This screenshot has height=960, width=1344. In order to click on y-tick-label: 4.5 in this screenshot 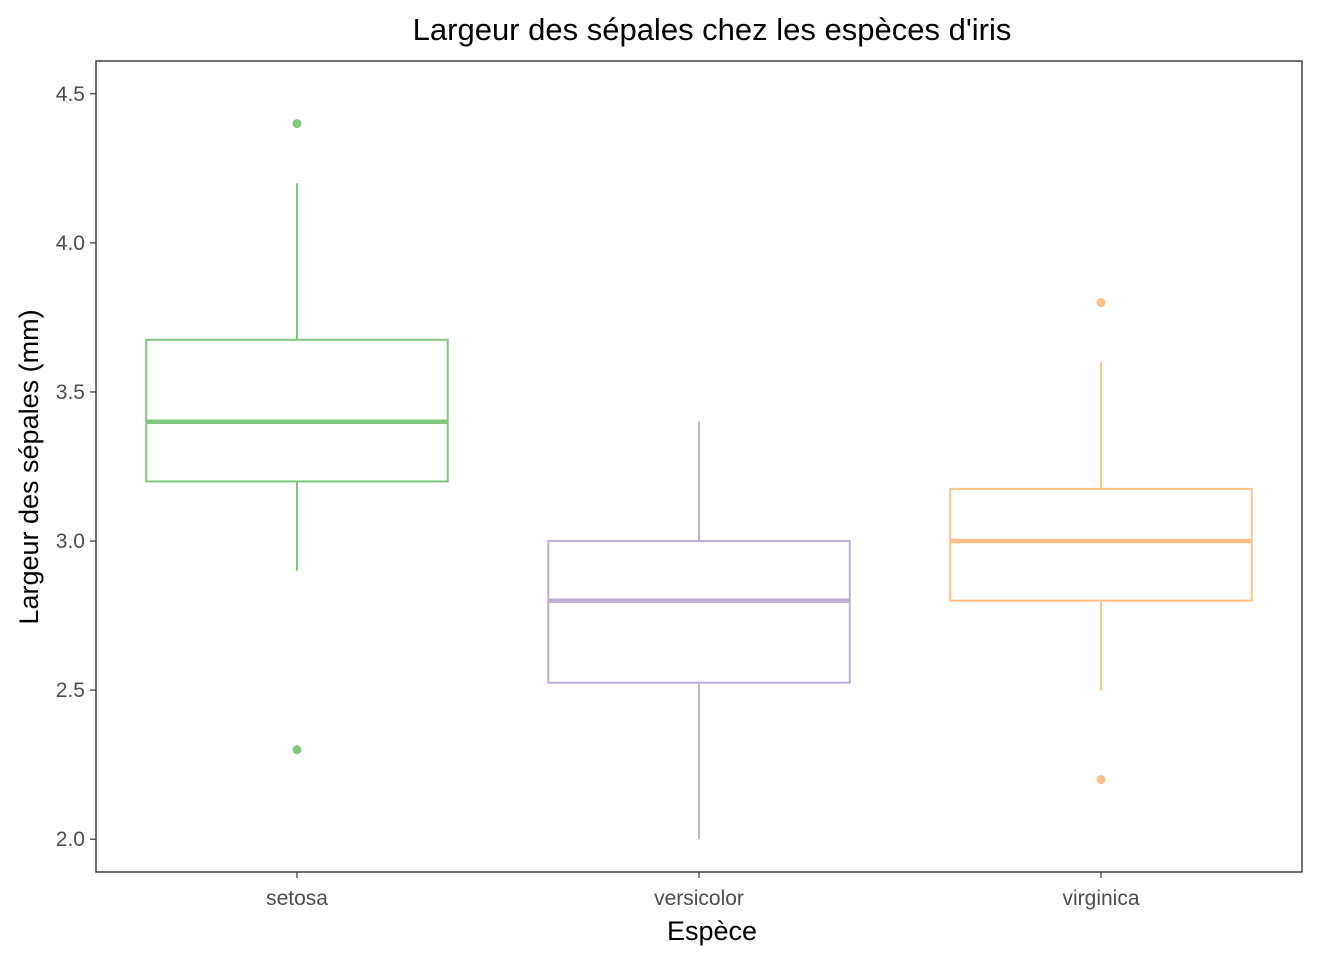, I will do `click(70, 94)`.